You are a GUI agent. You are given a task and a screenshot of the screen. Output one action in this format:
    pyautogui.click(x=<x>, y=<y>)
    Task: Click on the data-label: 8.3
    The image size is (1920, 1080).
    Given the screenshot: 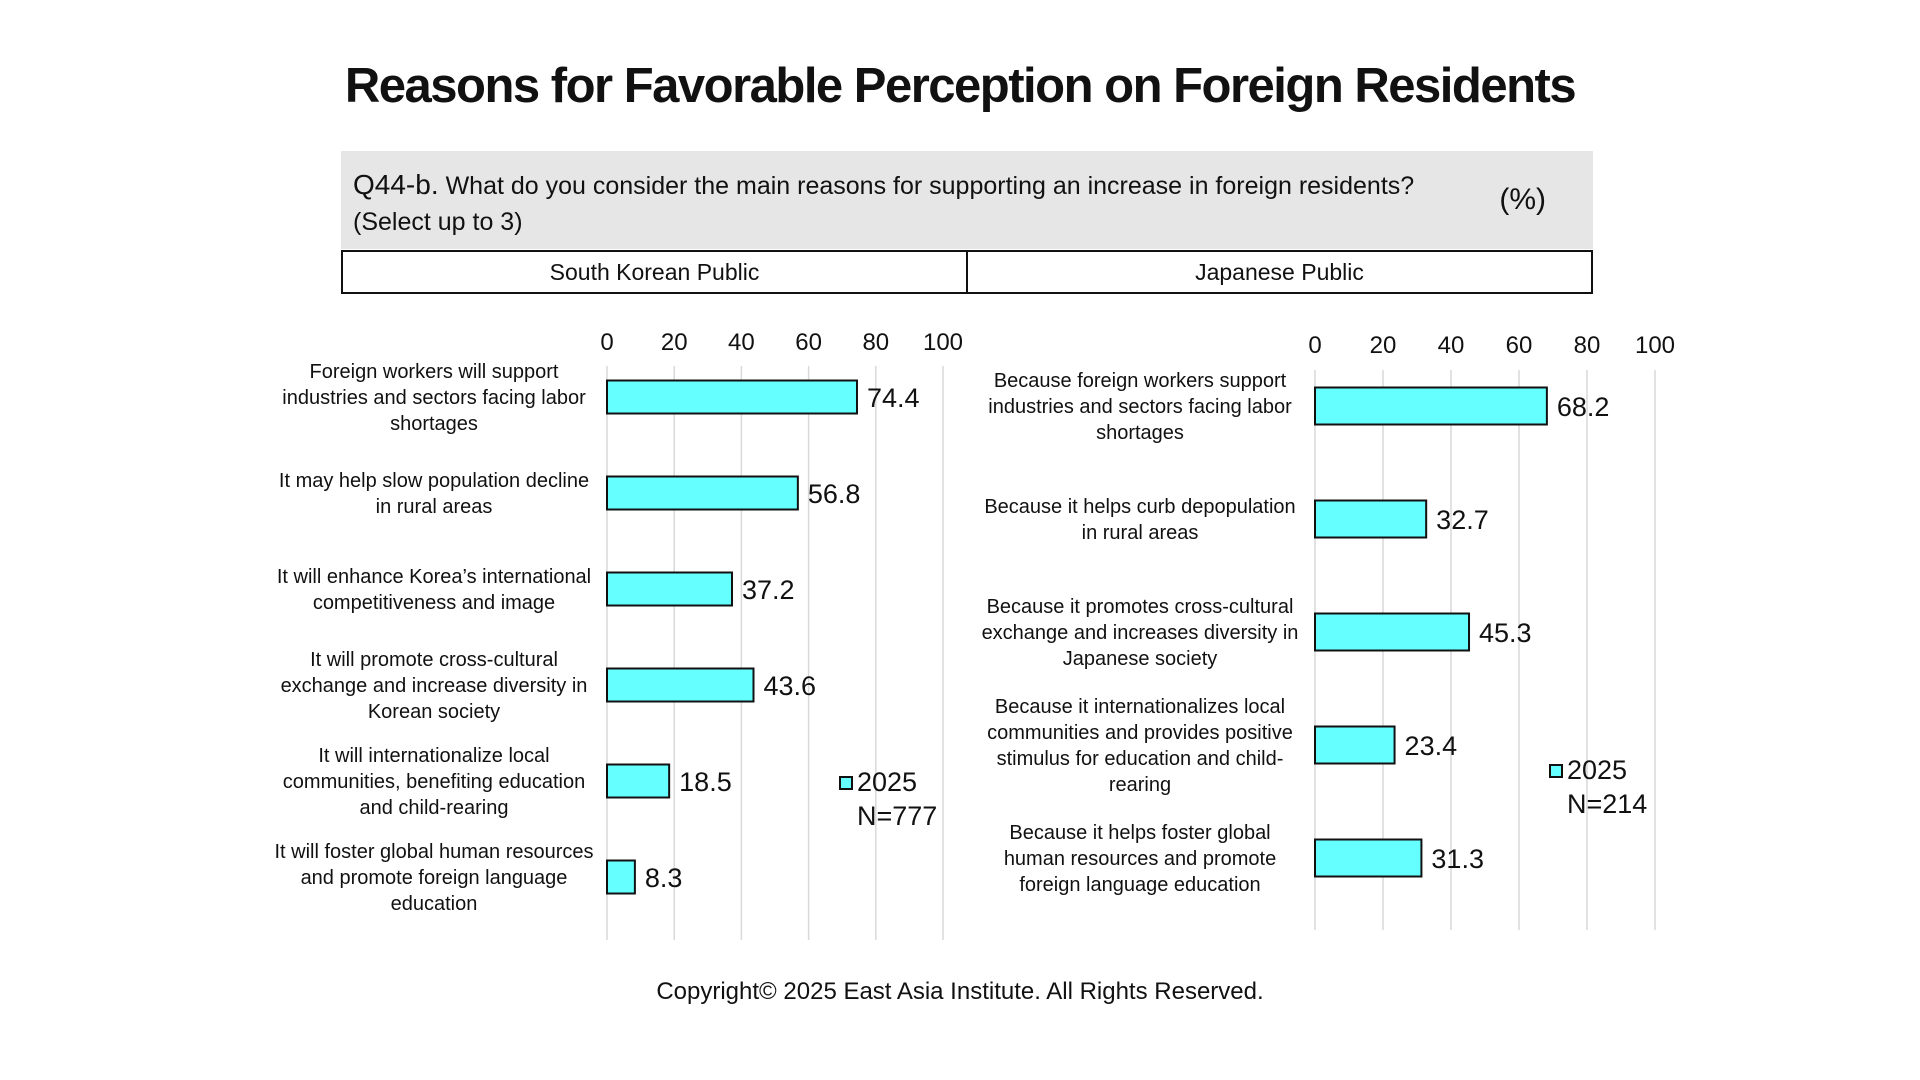 What is the action you would take?
    pyautogui.click(x=664, y=878)
    